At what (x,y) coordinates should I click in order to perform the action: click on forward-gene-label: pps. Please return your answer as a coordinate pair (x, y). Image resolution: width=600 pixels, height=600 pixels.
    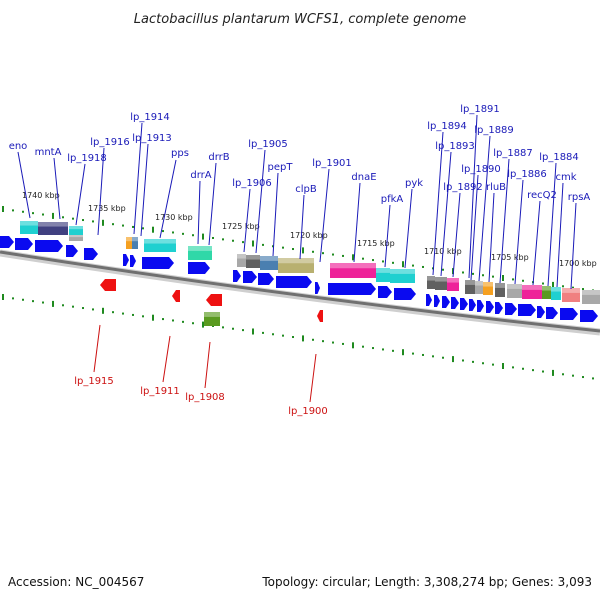
    Looking at the image, I should click on (180, 153).